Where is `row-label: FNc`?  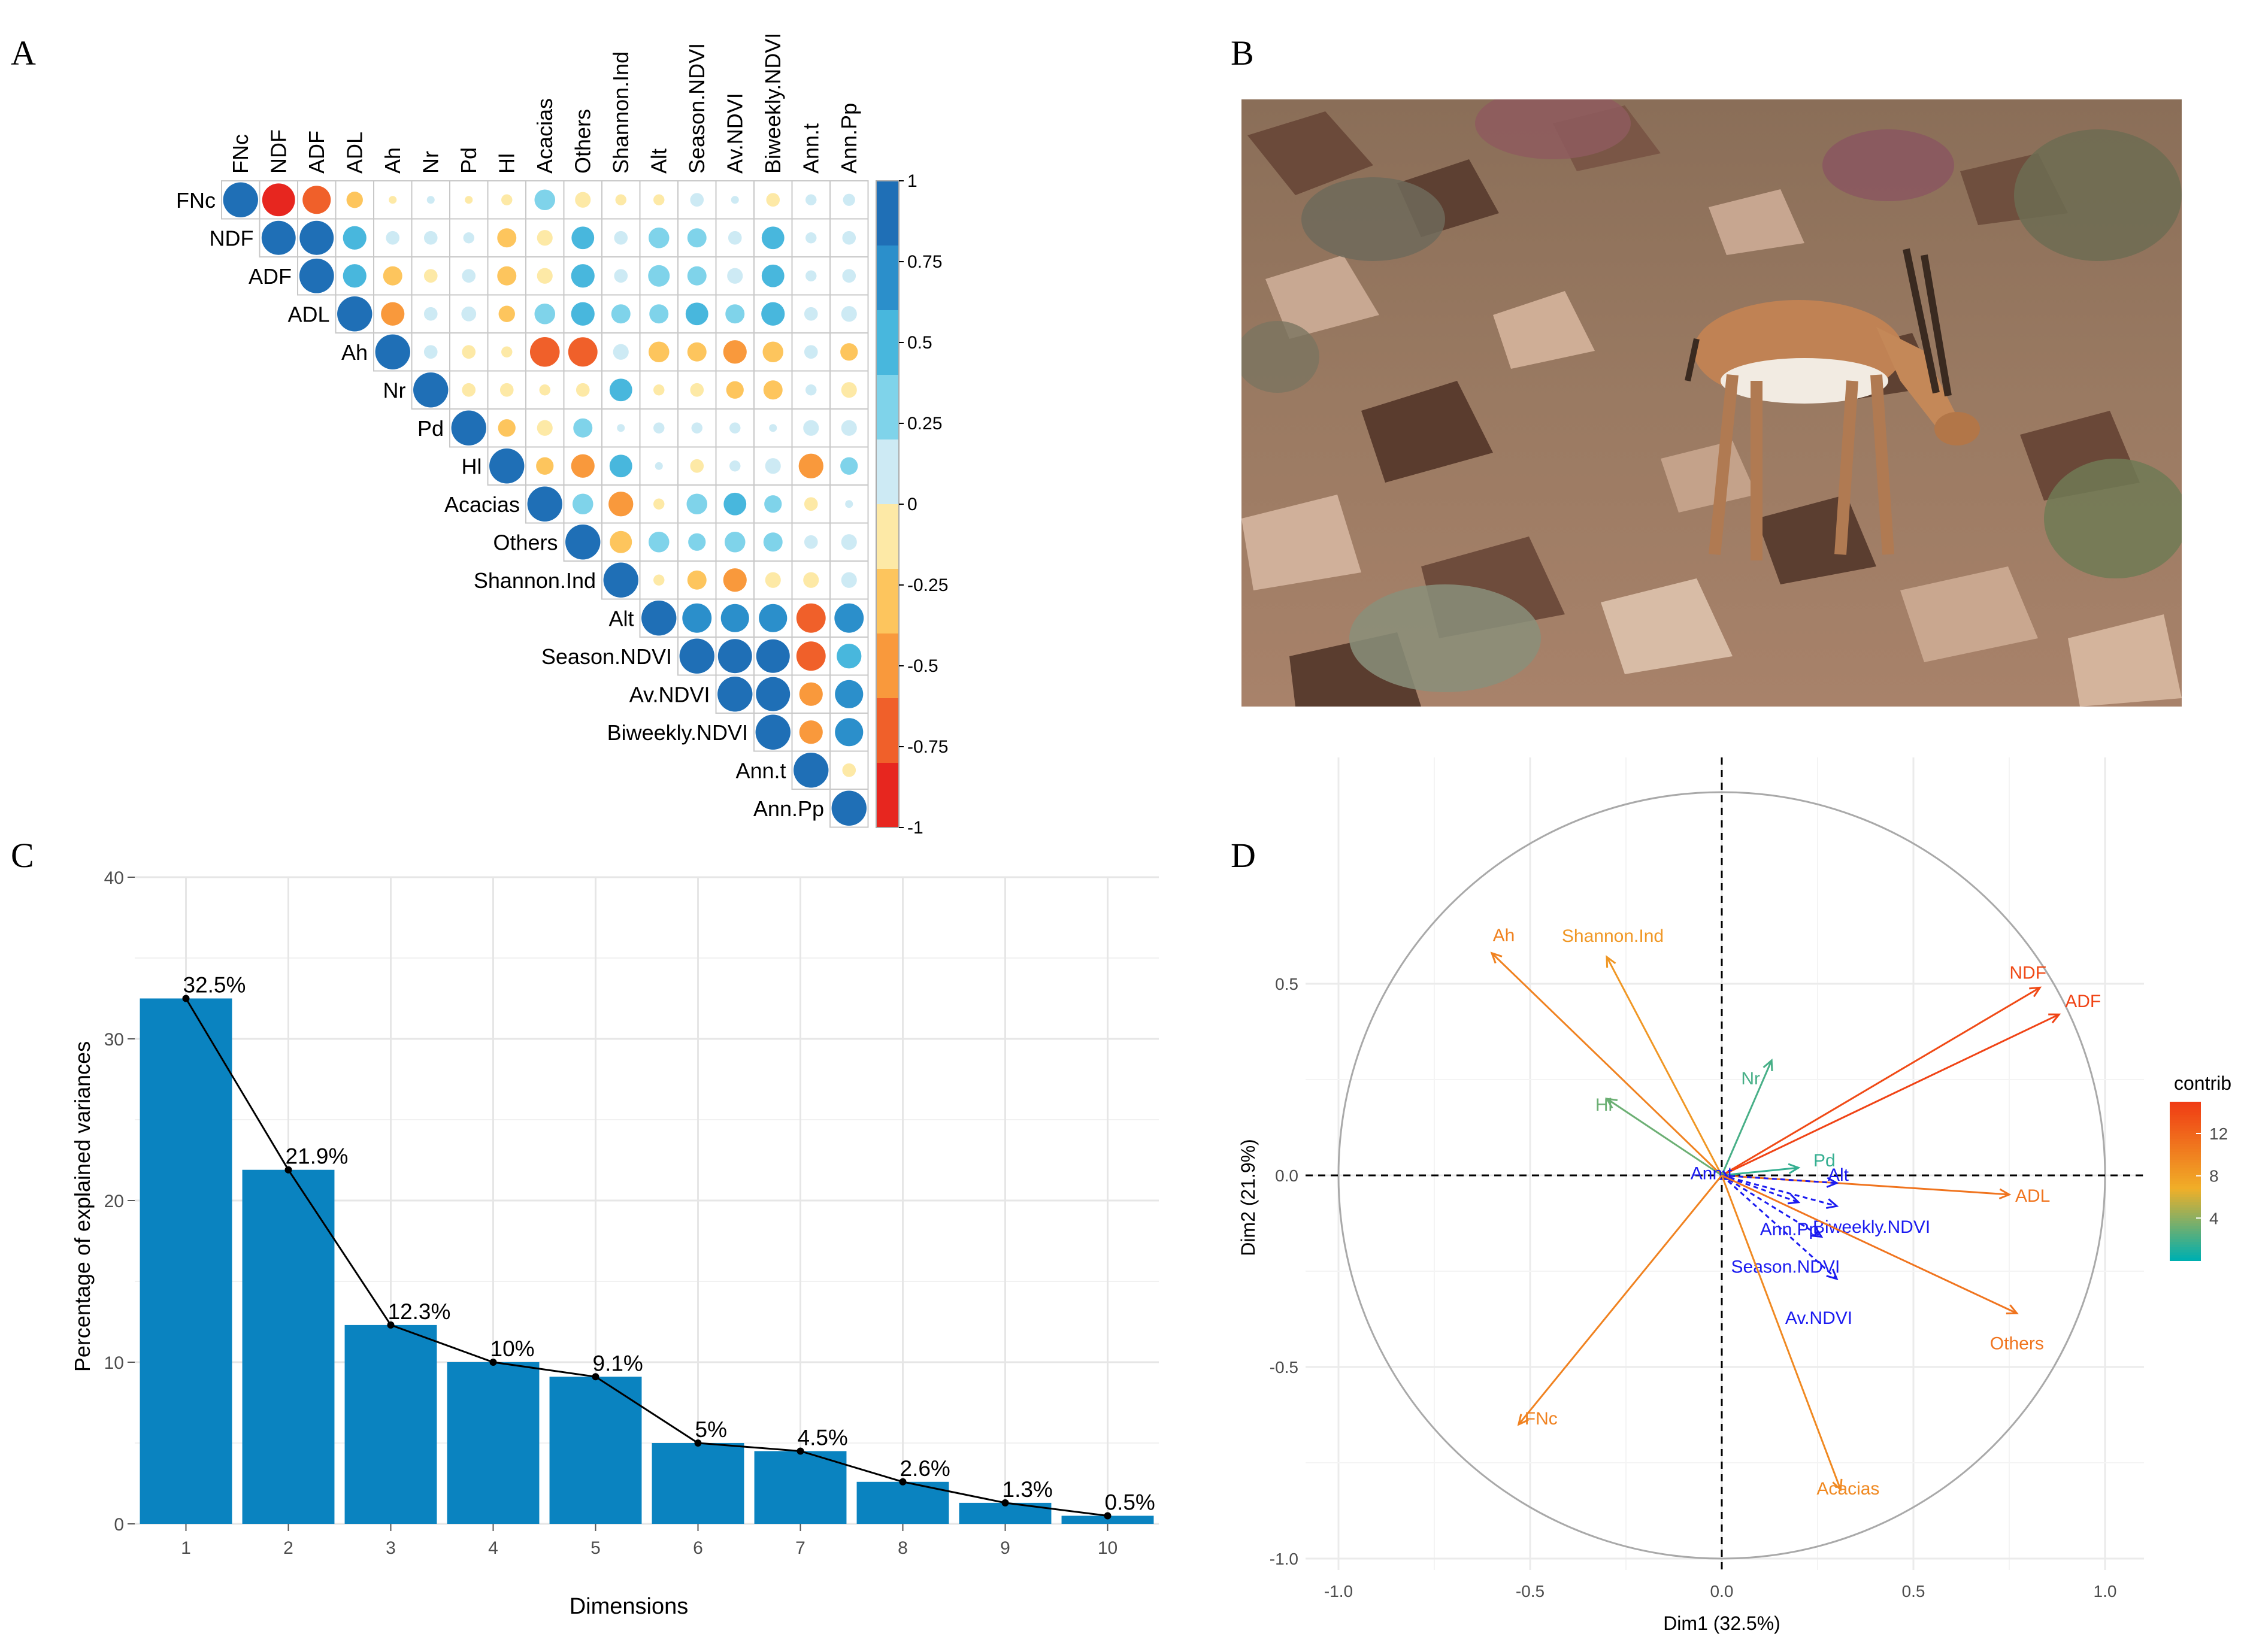 row-label: FNc is located at coordinates (196, 200).